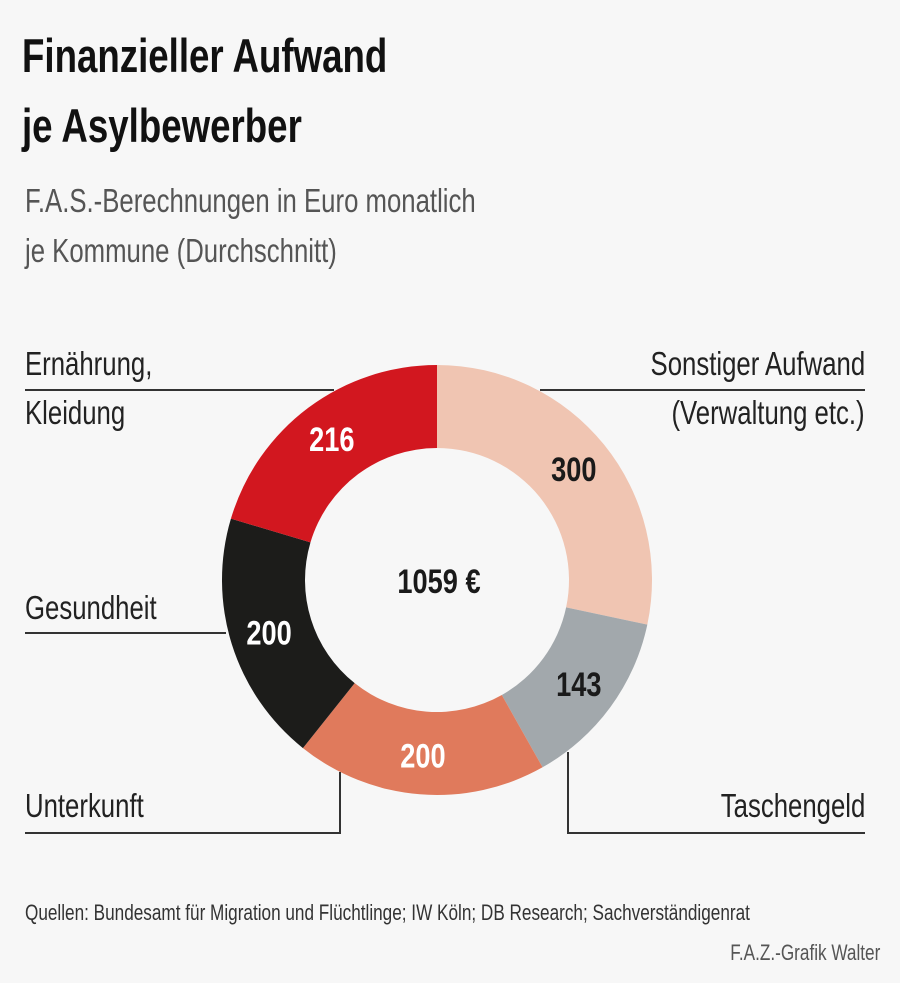 The height and width of the screenshot is (983, 900). Describe the element at coordinates (91, 607) in the screenshot. I see `label-gesundheit: Gesundheit` at that location.